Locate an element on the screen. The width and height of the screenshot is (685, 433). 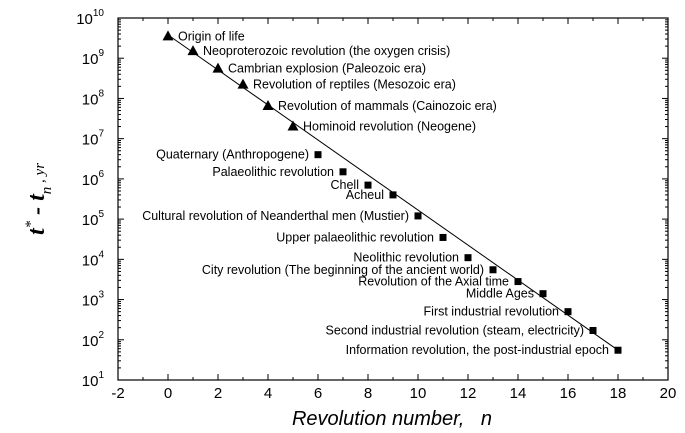
y-label-unit: , yr is located at coordinates (40, 175).